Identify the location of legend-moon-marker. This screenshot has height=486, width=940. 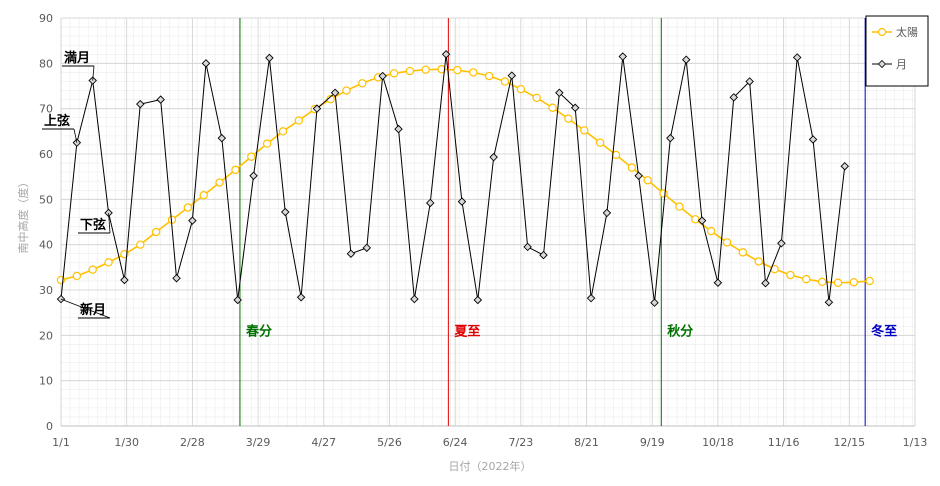
(882, 64).